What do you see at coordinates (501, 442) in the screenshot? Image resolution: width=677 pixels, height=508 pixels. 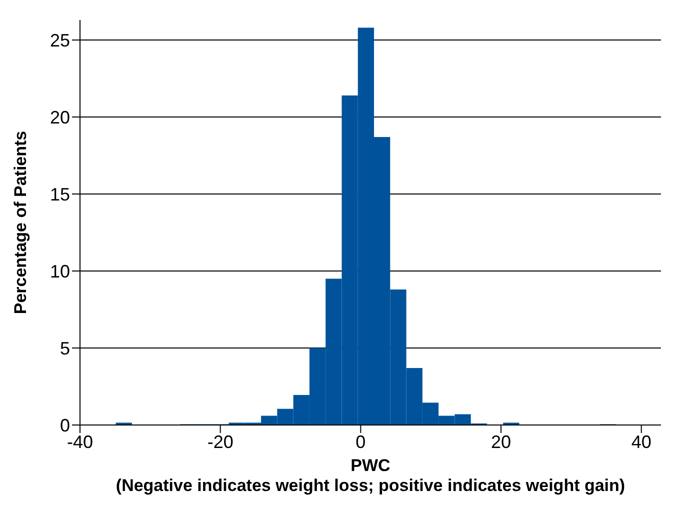 I see `x-tick-label: 20` at bounding box center [501, 442].